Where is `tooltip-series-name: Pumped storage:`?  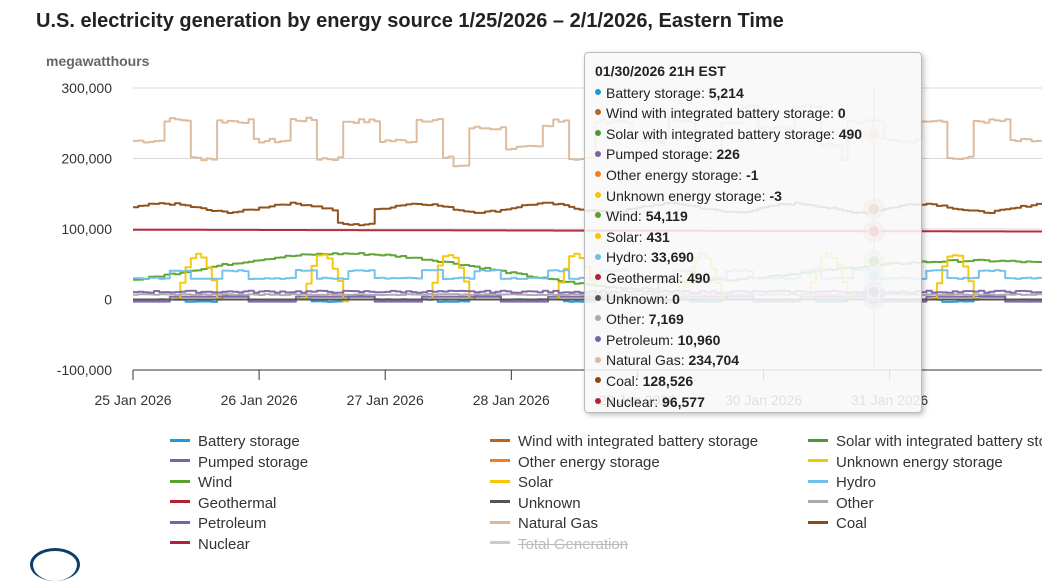
tooltip-series-name: Pumped storage: is located at coordinates (661, 154).